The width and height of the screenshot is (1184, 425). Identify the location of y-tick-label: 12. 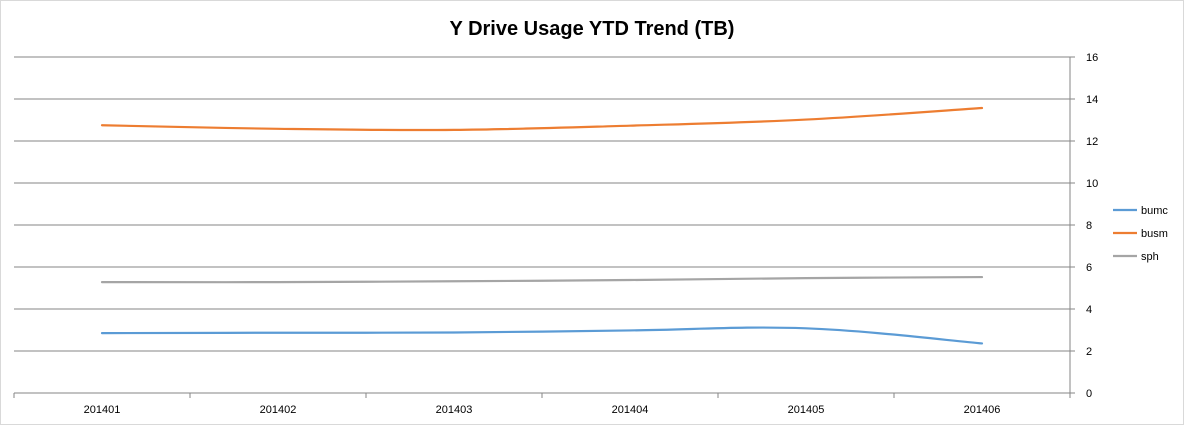
(1092, 142).